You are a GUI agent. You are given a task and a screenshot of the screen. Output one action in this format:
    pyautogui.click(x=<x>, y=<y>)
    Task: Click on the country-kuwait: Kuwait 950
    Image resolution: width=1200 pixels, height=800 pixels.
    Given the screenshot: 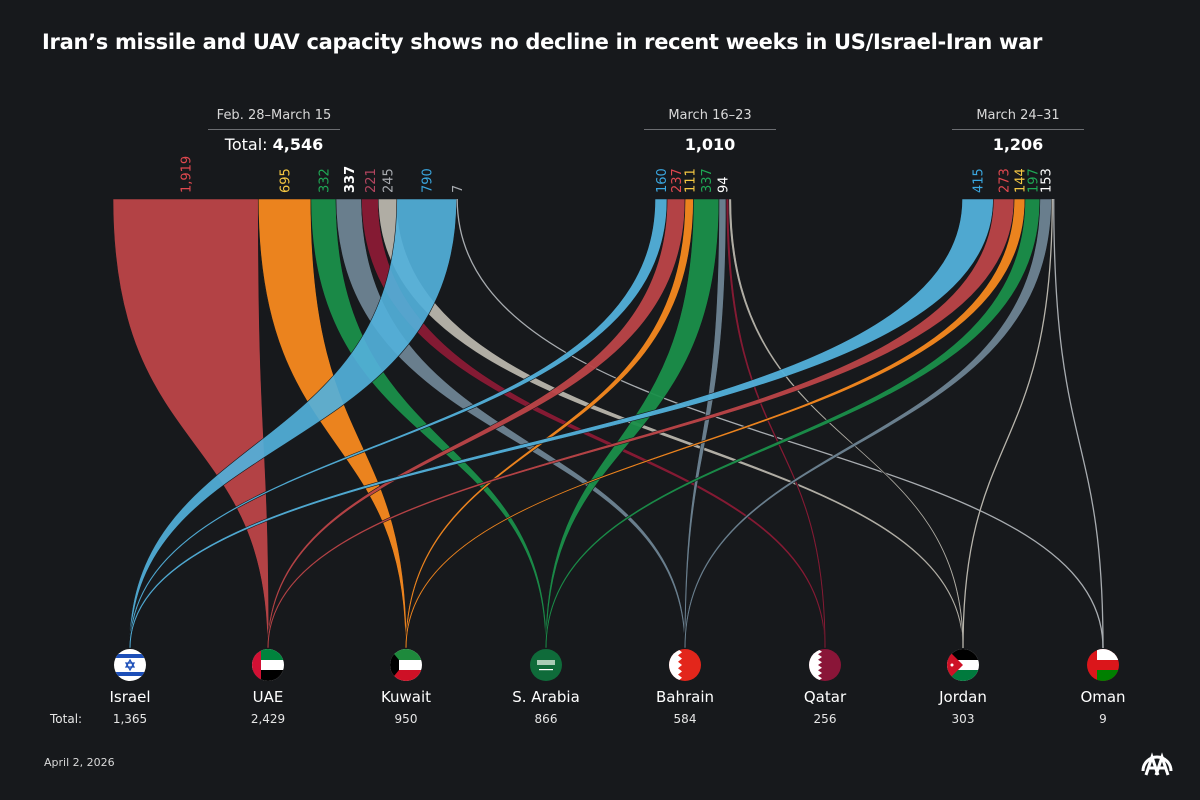 What is the action you would take?
    pyautogui.click(x=406, y=705)
    